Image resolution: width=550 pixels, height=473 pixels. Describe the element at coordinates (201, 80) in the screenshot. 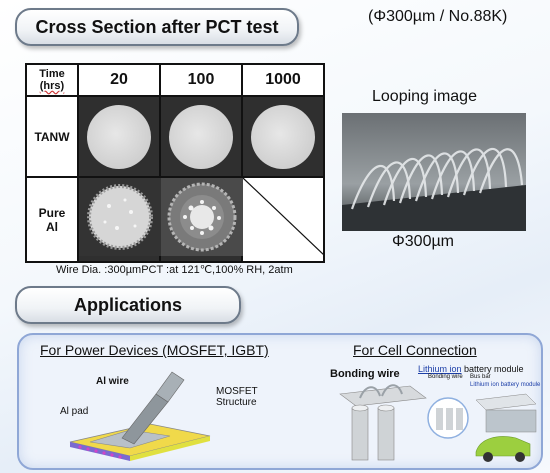

I see `col-header-100: 100` at that location.